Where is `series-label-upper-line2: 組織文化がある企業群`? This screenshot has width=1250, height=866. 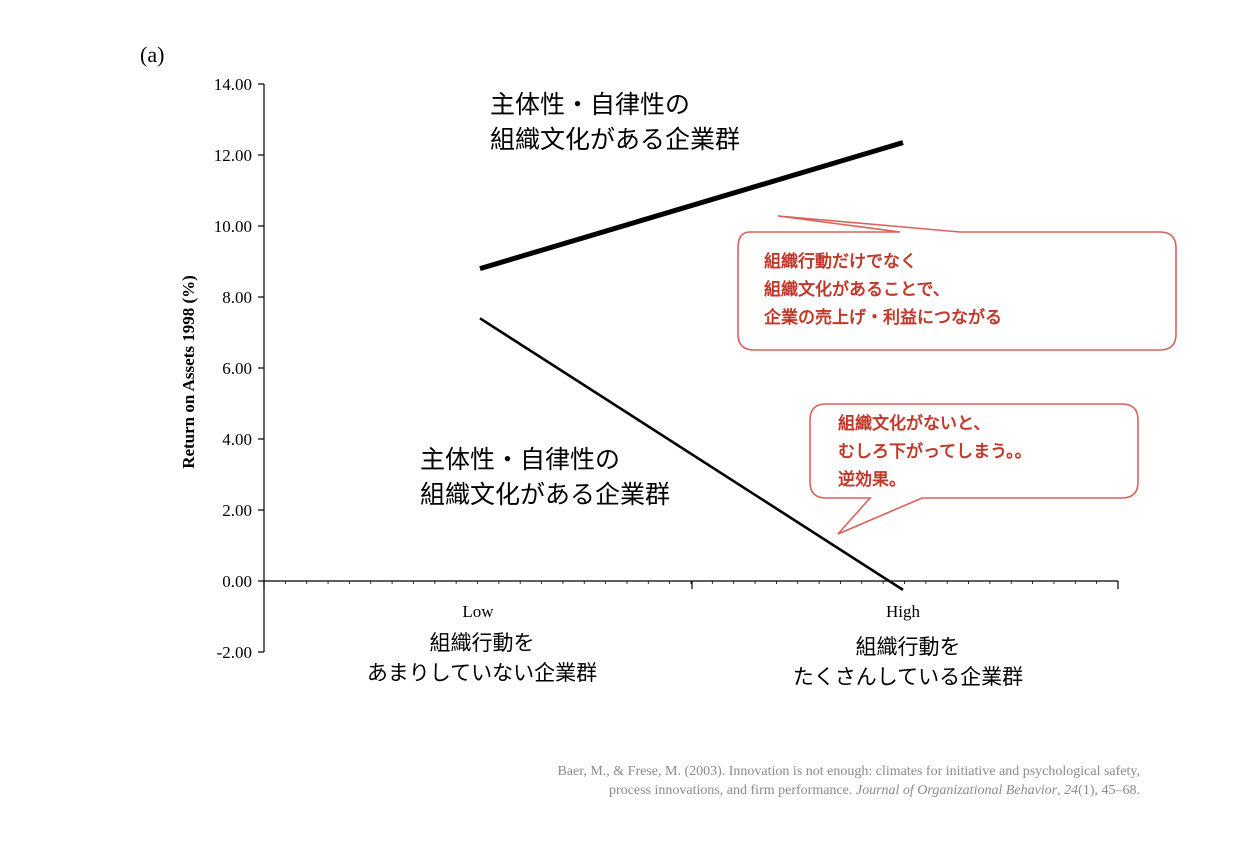 series-label-upper-line2: 組織文化がある企業群 is located at coordinates (615, 139).